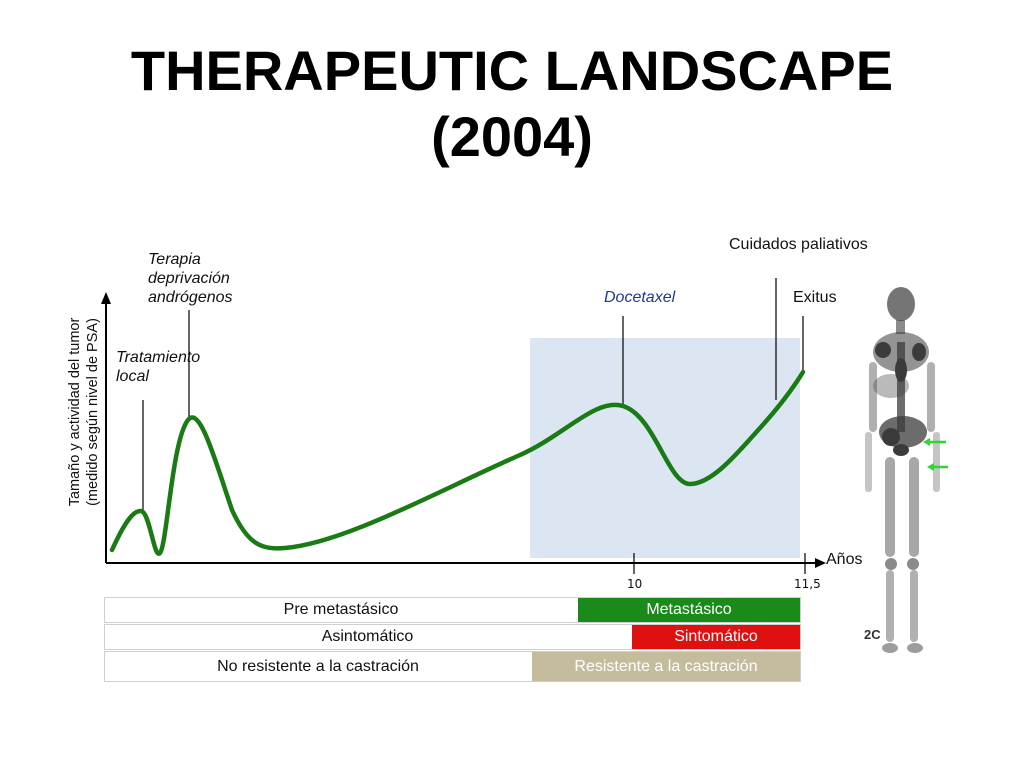 This screenshot has height=768, width=1024. Describe the element at coordinates (512, 136) in the screenshot. I see `title-line-2: (2004)` at that location.